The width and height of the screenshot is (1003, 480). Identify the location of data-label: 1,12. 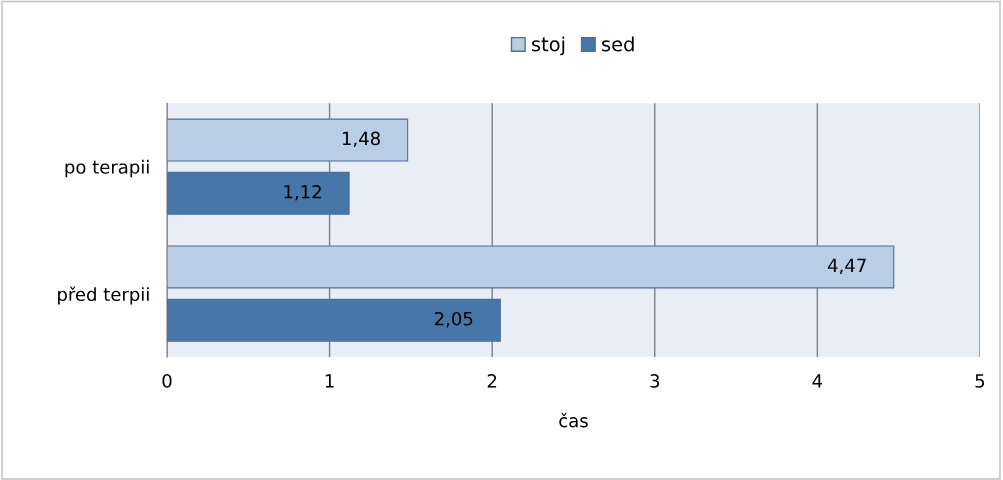
(302, 192).